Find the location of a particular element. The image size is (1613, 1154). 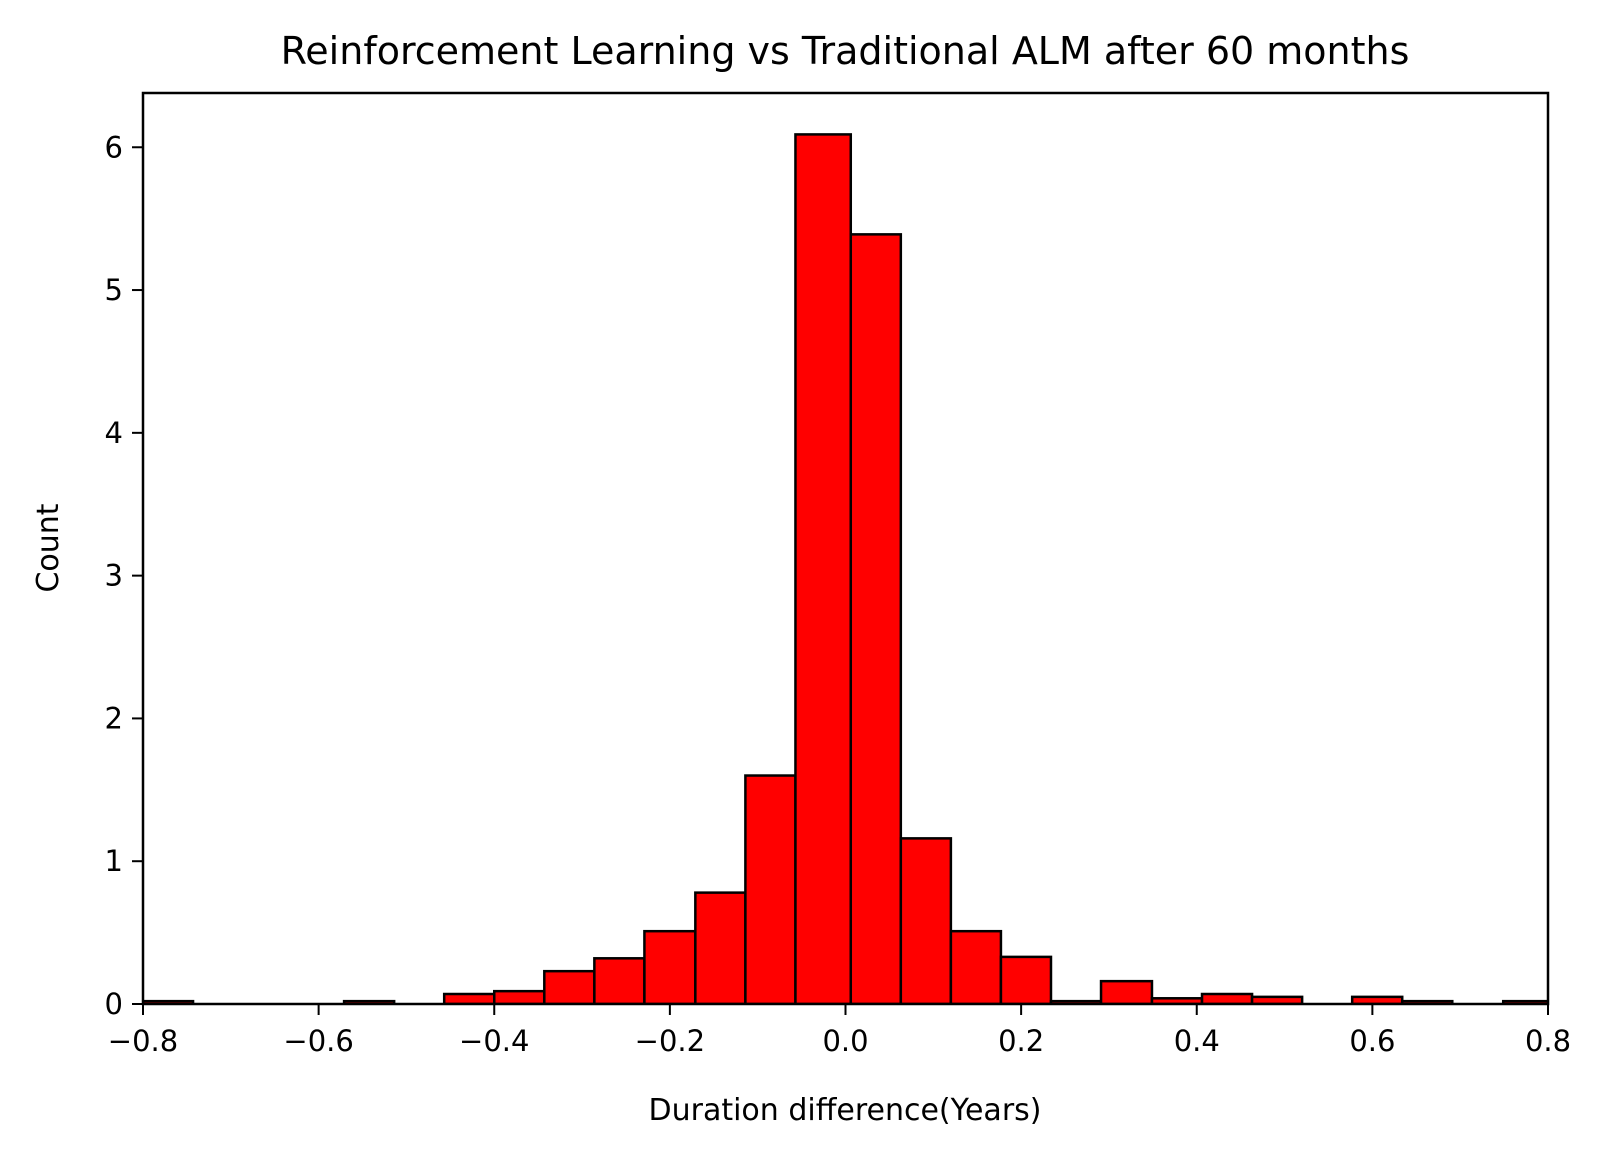

y-tick-label-4: 4 is located at coordinates (114, 433).